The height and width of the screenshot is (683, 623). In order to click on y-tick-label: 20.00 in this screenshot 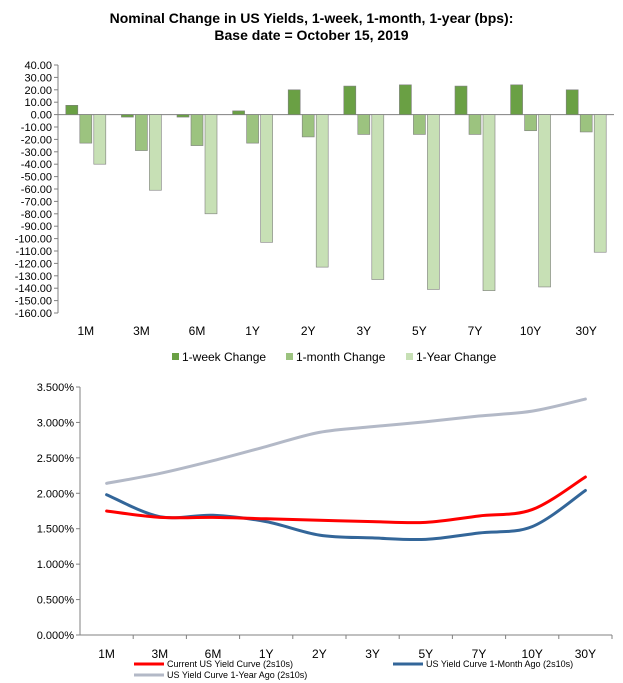, I will do `click(38, 91)`.